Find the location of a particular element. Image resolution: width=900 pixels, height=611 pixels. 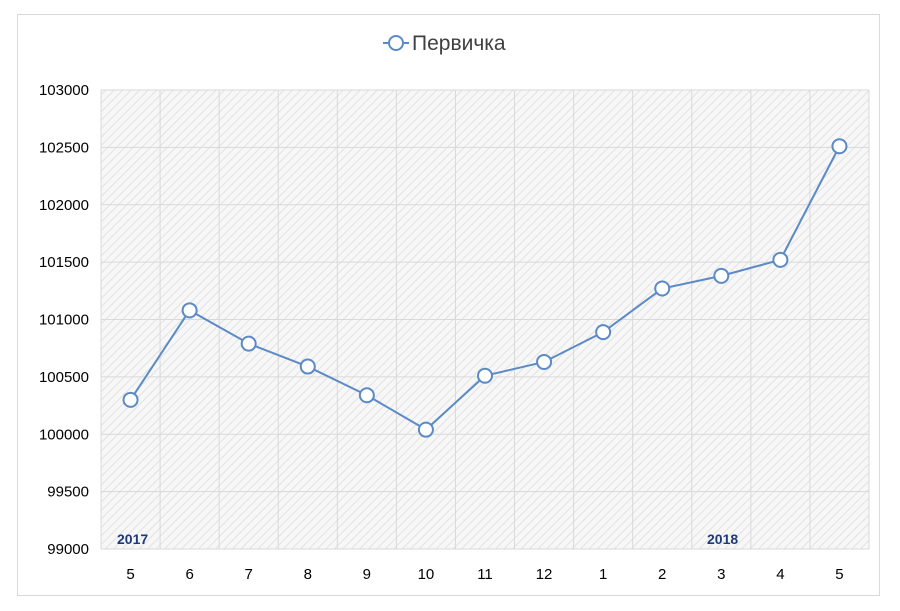

y-tick-label: 101500 is located at coordinates (64, 262).